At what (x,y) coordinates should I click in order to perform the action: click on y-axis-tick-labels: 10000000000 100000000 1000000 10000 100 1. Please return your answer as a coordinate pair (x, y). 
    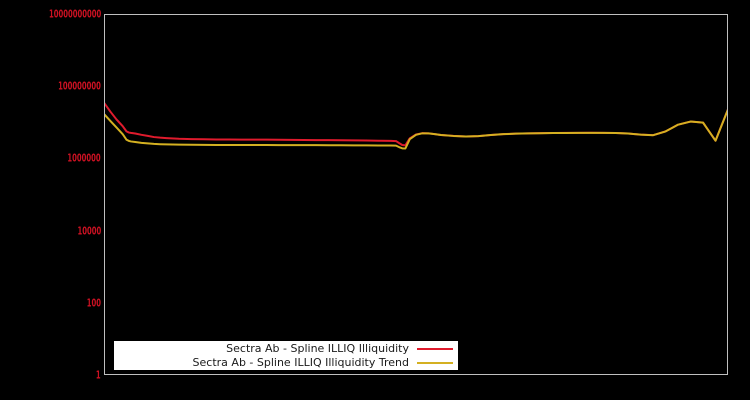
    Looking at the image, I should click on (50, 200).